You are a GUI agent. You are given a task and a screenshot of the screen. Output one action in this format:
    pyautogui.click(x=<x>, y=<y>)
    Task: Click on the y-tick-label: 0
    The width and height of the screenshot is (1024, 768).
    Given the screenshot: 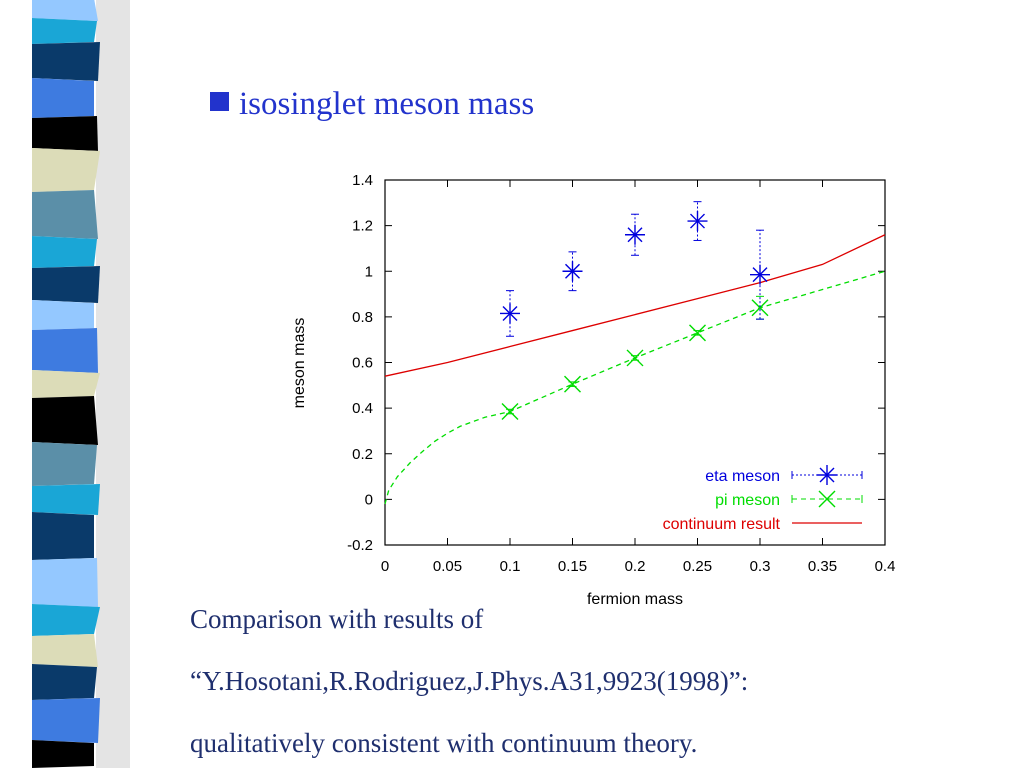 What is the action you would take?
    pyautogui.click(x=369, y=499)
    